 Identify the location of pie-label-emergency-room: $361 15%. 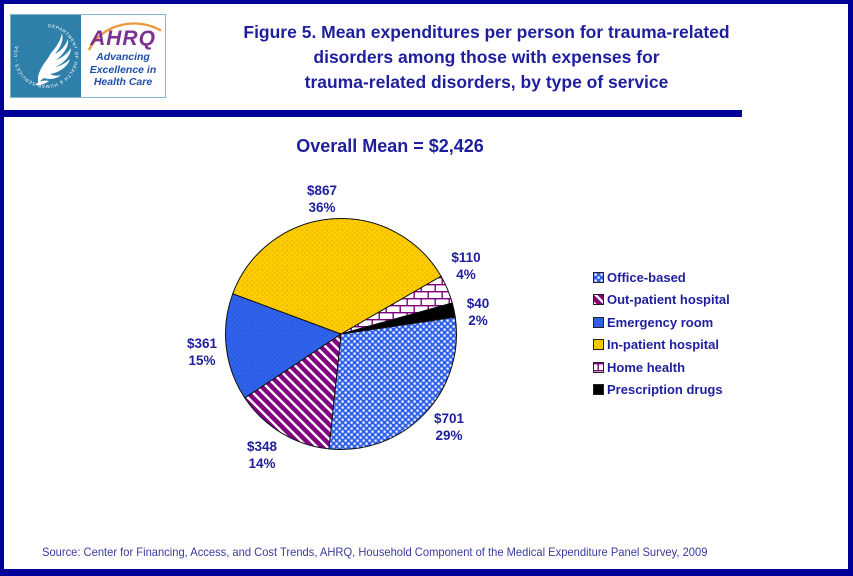
(202, 352).